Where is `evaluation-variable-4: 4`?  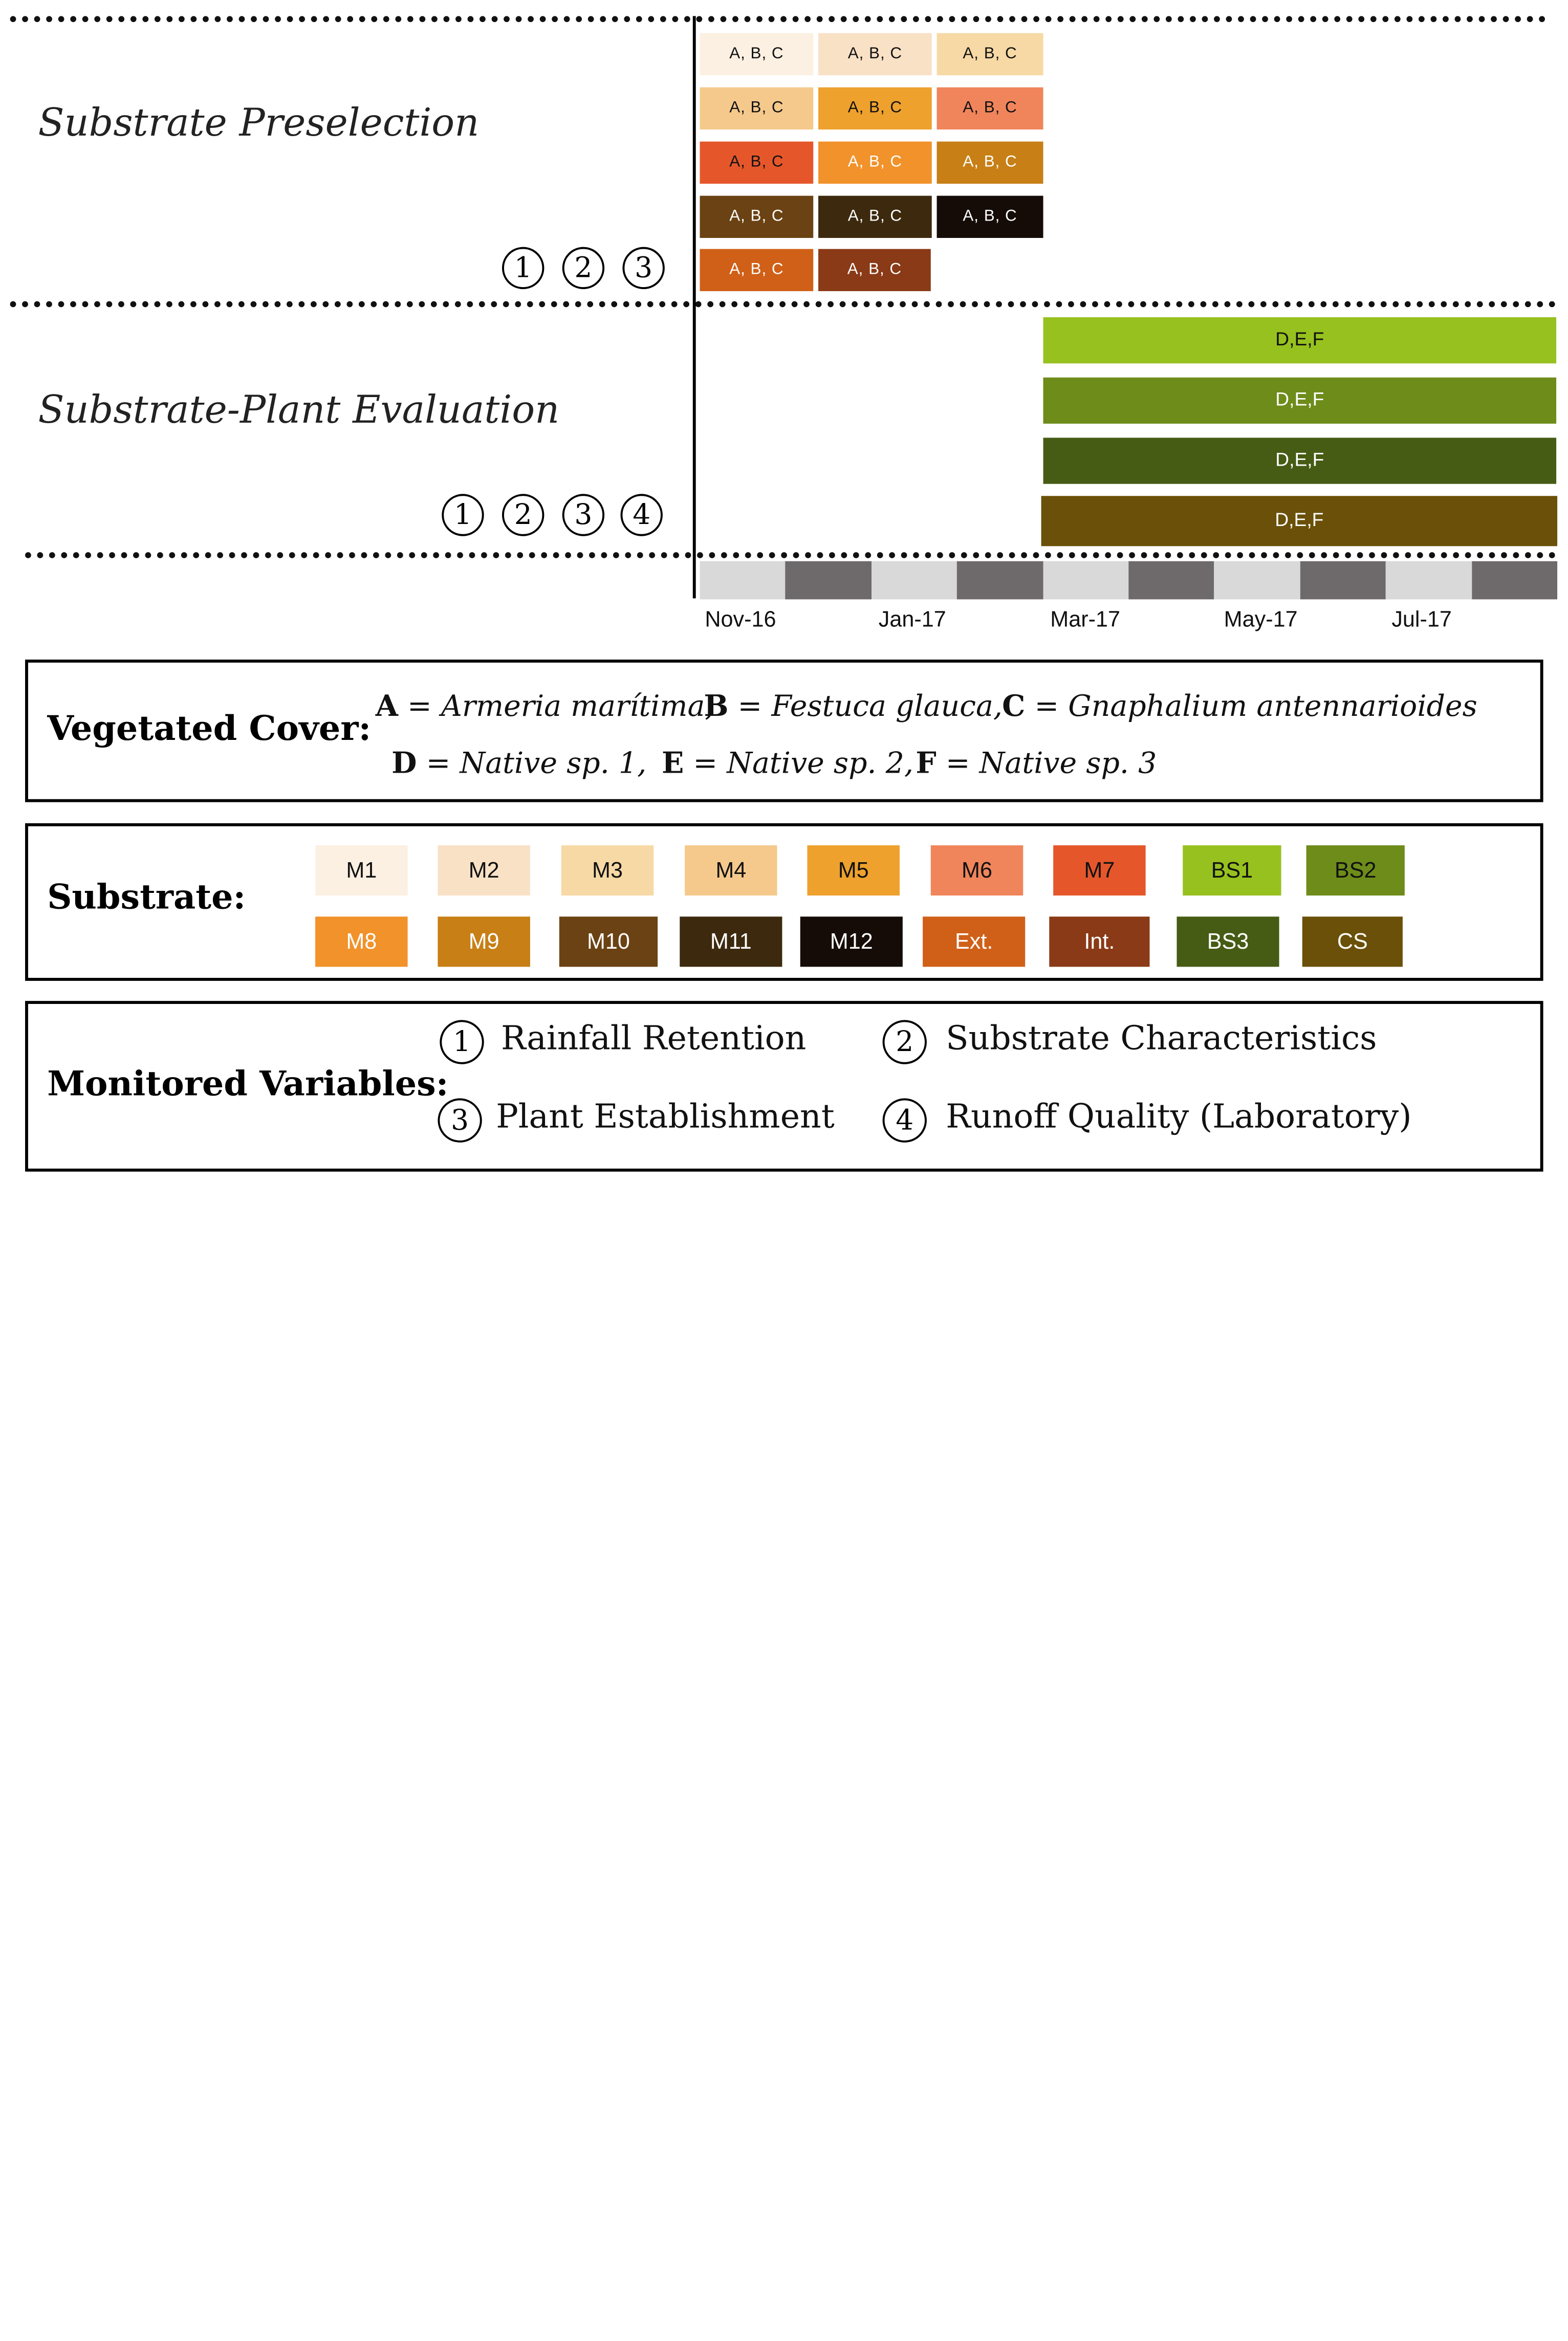
evaluation-variable-4: 4 is located at coordinates (641, 515).